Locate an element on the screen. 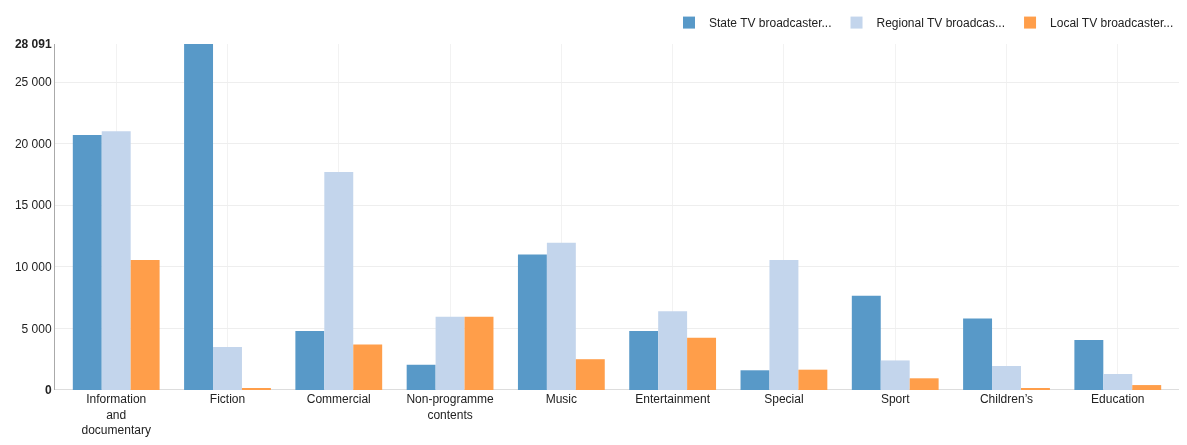 The image size is (1187, 445). y-tick-label: 5 000 is located at coordinates (36, 328).